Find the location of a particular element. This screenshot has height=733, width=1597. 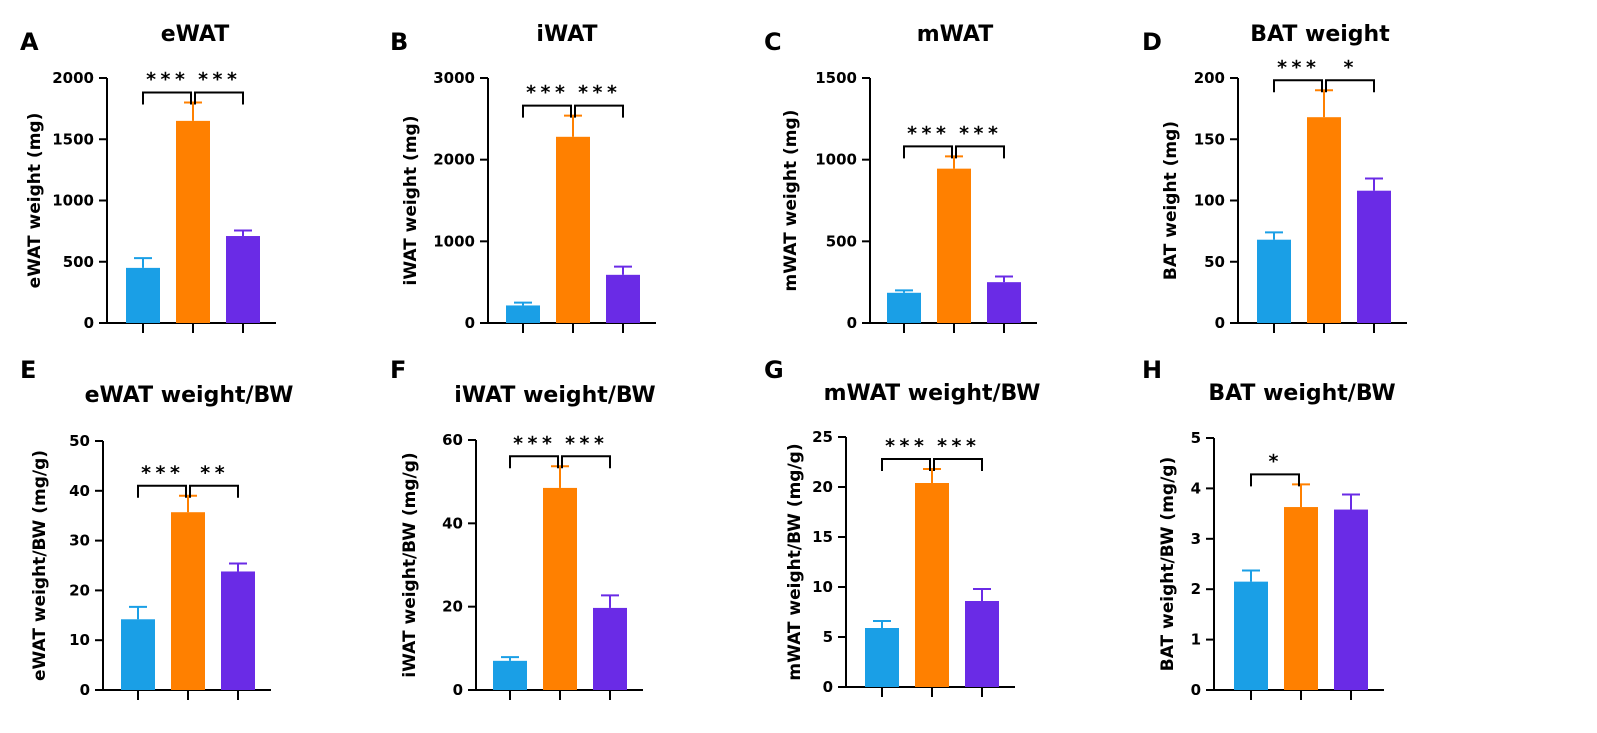

y-axis-label: mWAT weight/BW (mg/g) is located at coordinates (795, 561).